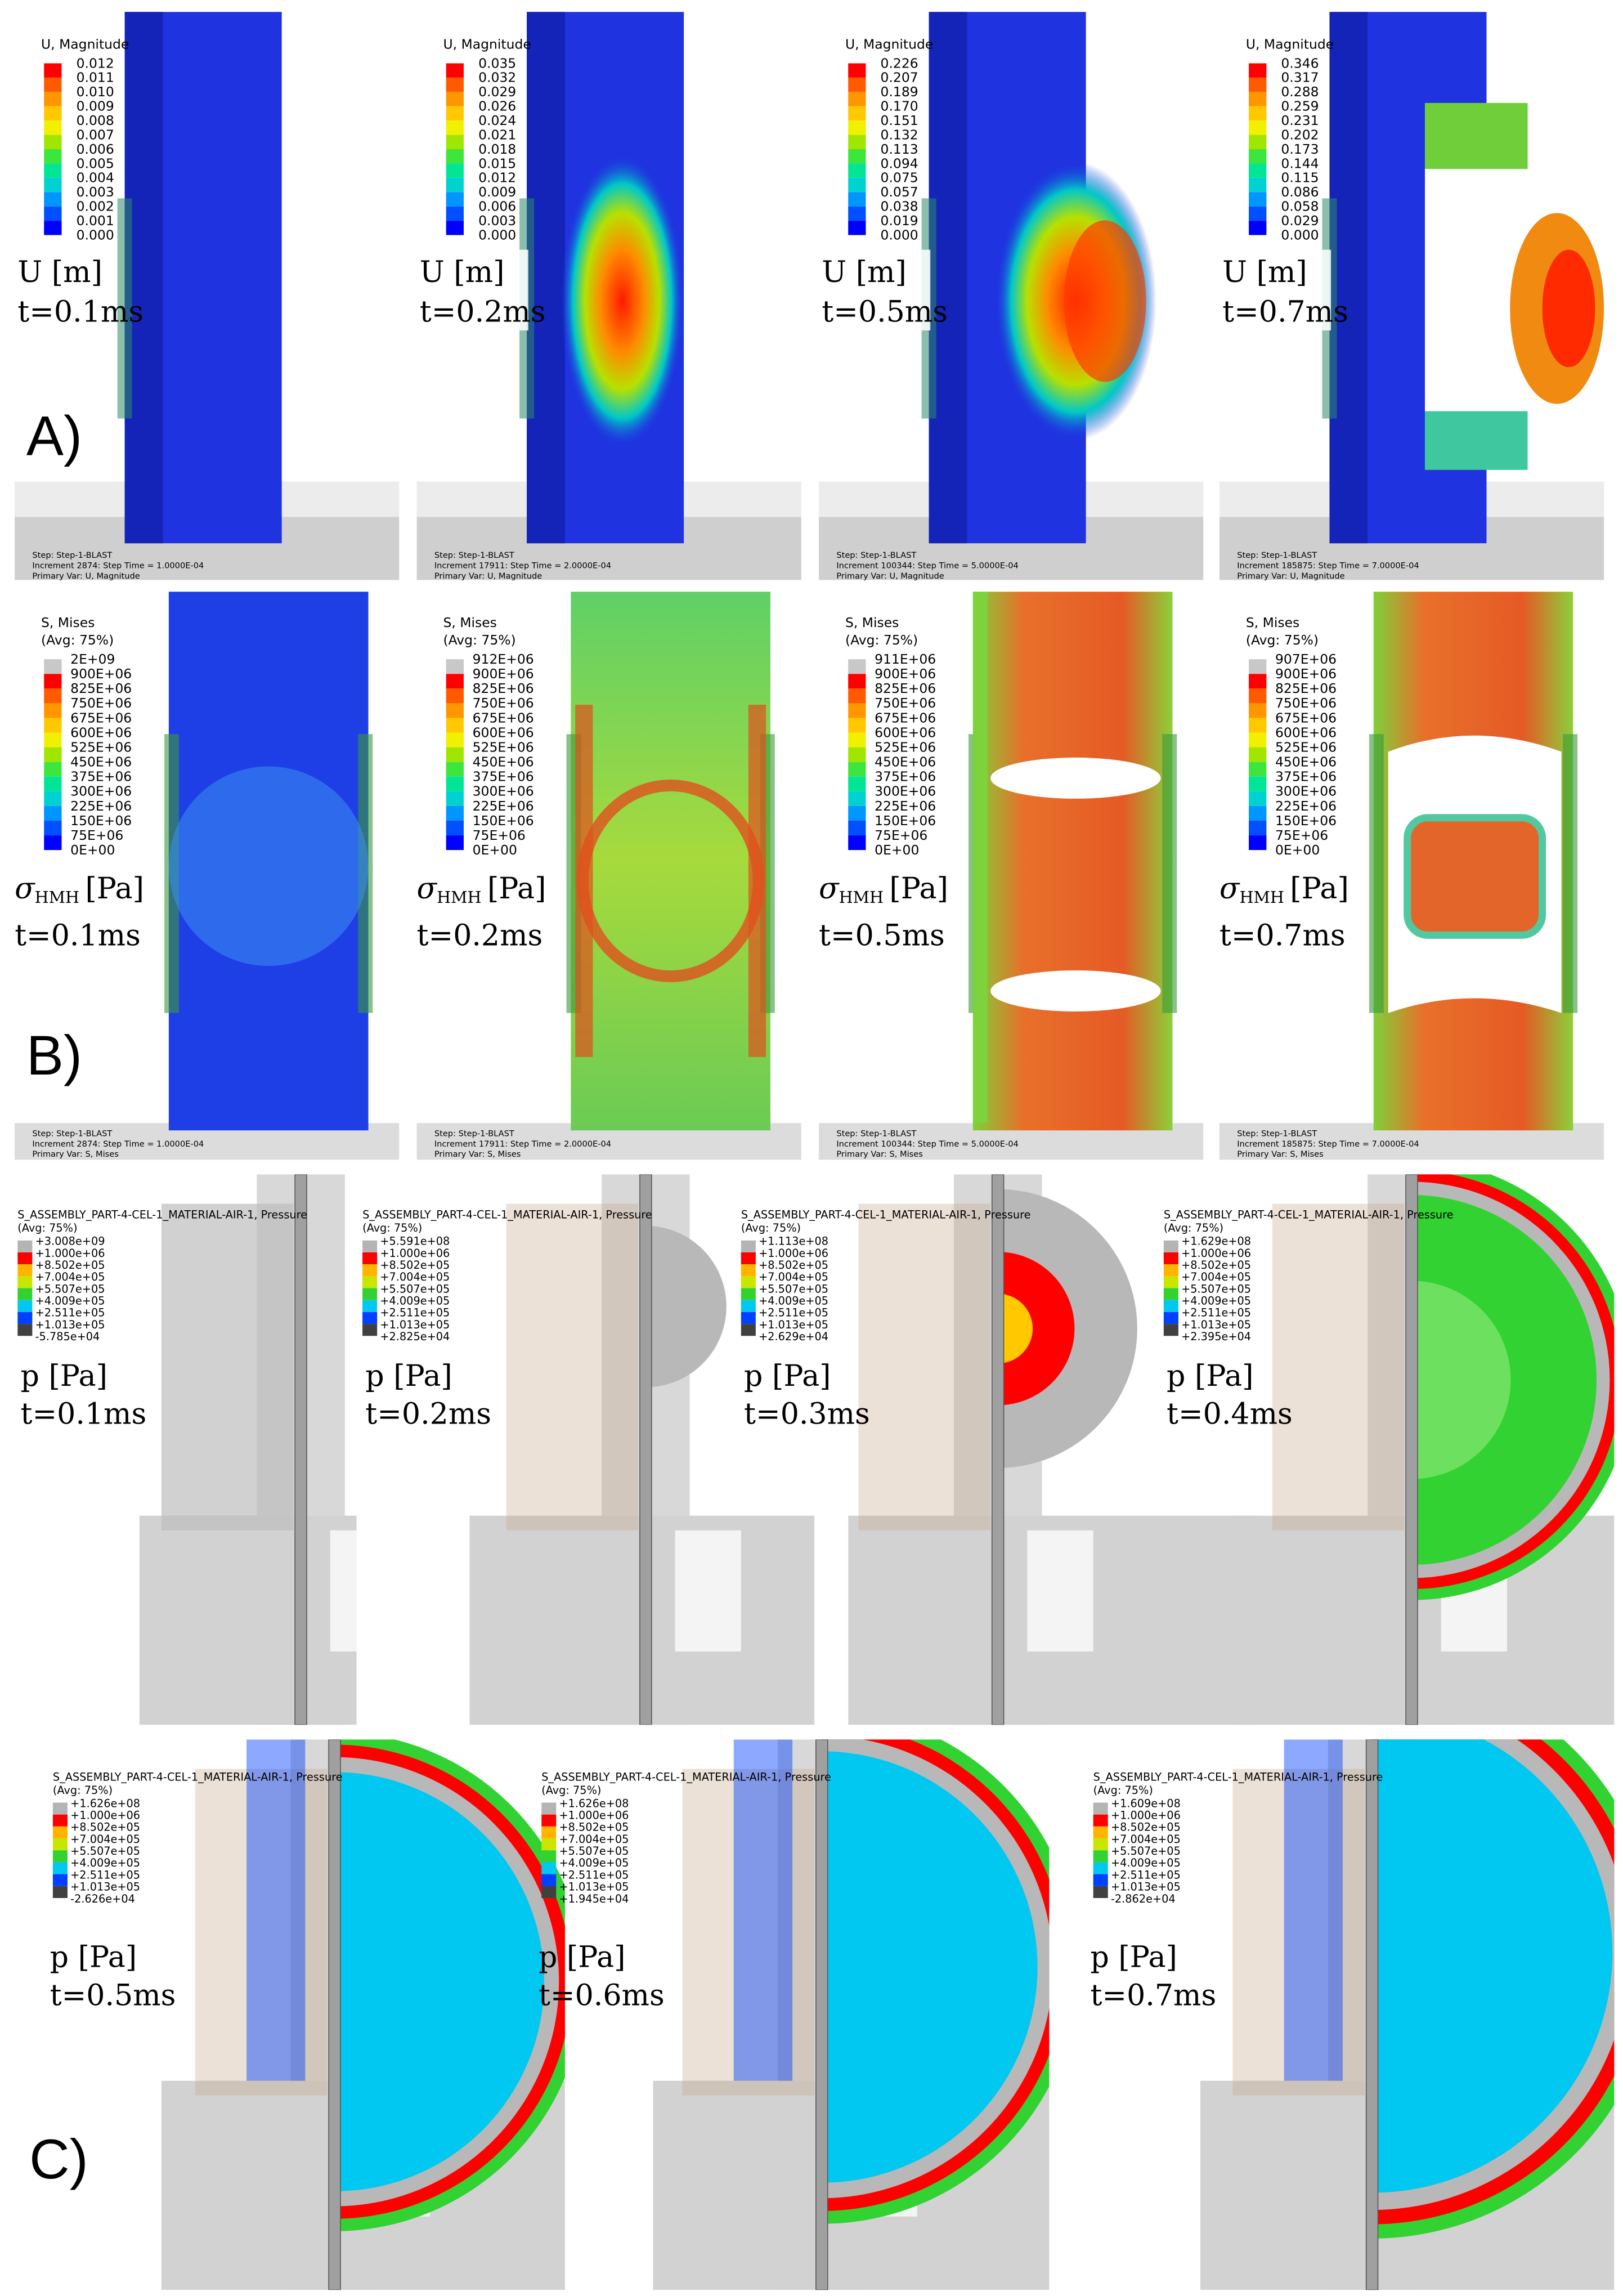 Image resolution: width=1623 pixels, height=2296 pixels. I want to click on legend-value: 750E+06, so click(503, 703).